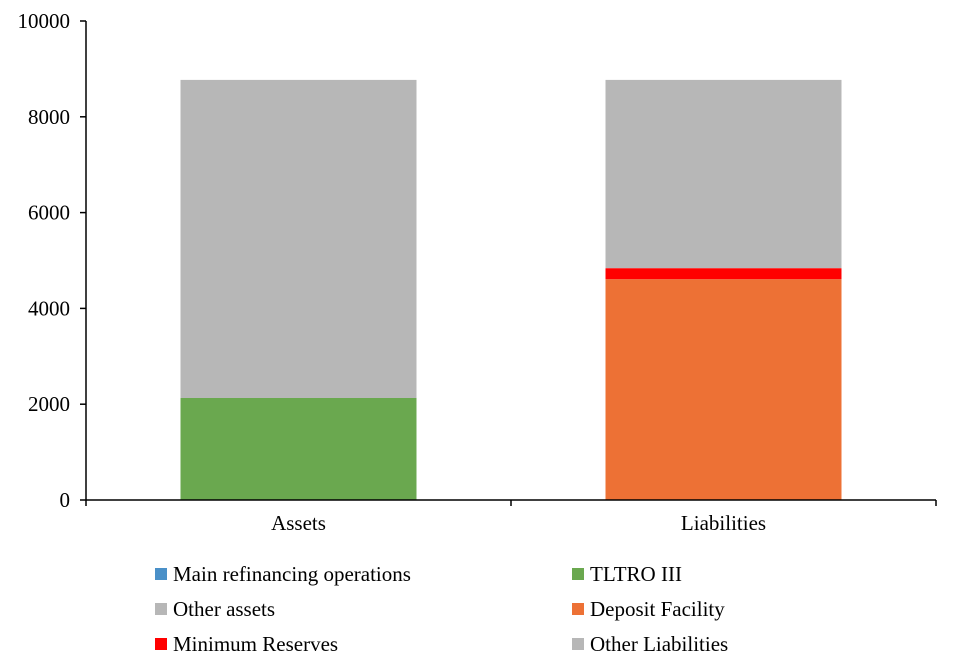 This screenshot has height=666, width=954. What do you see at coordinates (292, 574) in the screenshot?
I see `legend-label-main-refinancing-operations: Main refinancing operations` at bounding box center [292, 574].